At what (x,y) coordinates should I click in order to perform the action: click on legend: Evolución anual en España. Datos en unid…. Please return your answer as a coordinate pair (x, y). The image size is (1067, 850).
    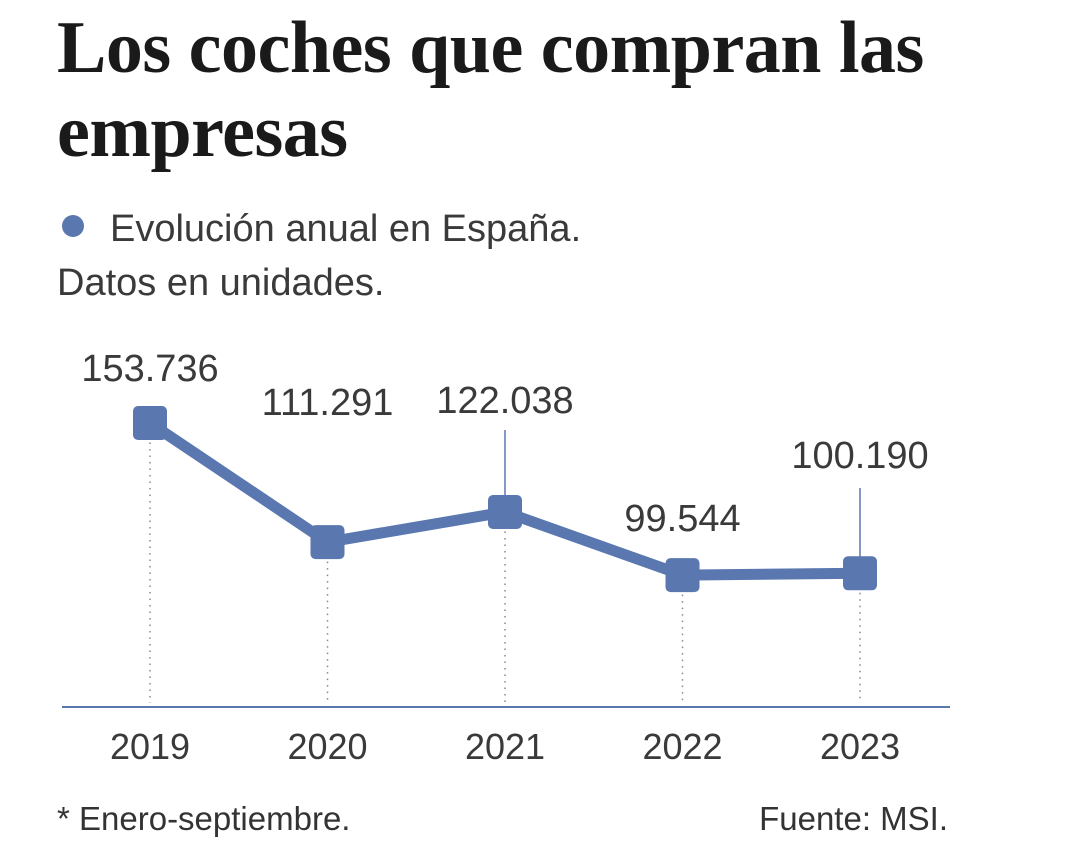
    Looking at the image, I should click on (547, 256).